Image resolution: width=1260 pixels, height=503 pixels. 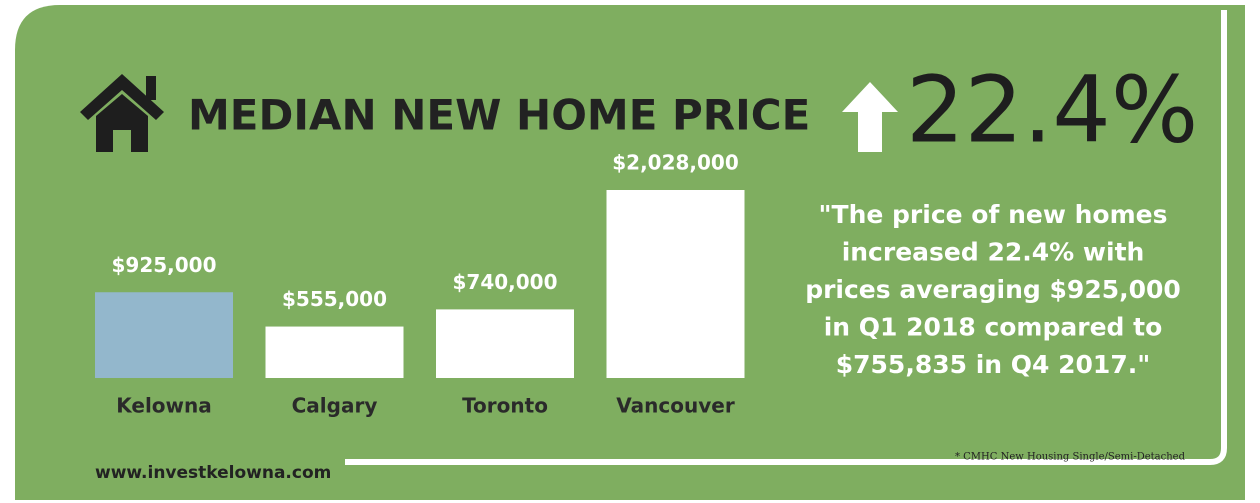 What do you see at coordinates (1052, 109) in the screenshot?
I see `change-value: 22.4%` at bounding box center [1052, 109].